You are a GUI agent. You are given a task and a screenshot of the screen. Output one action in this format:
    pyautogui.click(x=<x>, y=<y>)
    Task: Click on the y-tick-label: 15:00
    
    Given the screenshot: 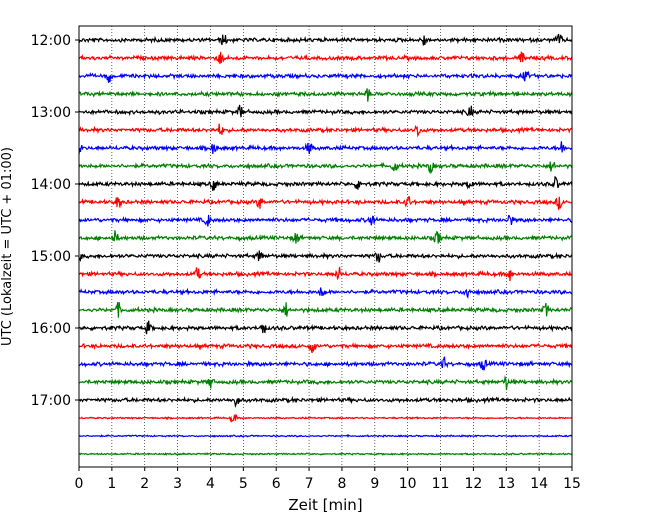 What is the action you would take?
    pyautogui.click(x=51, y=257)
    